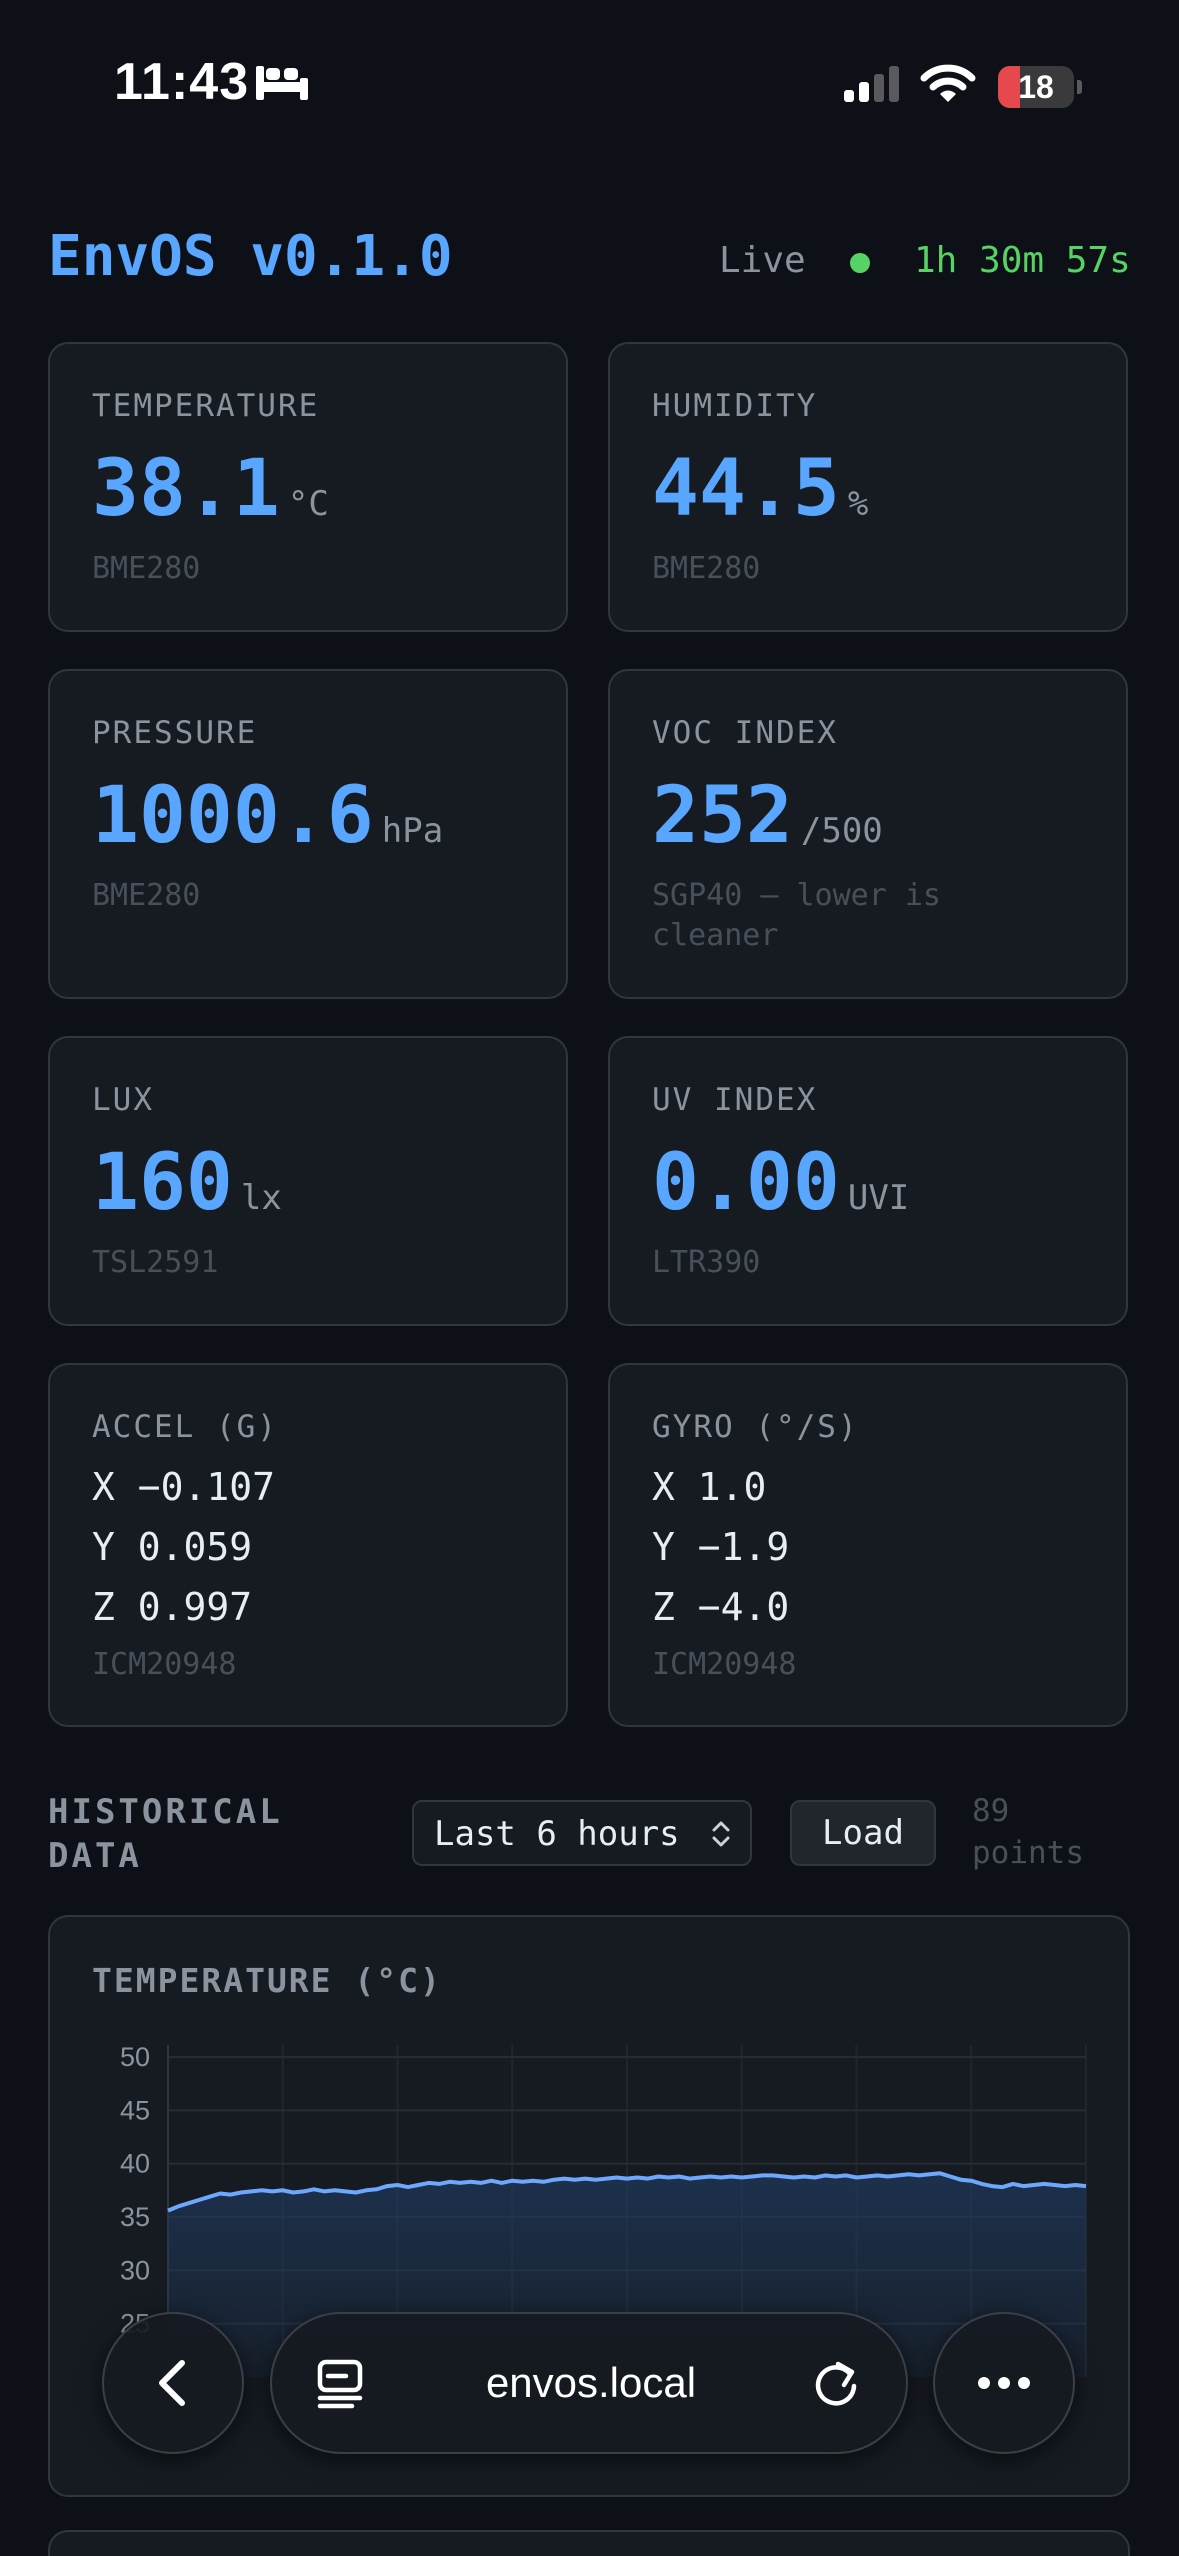 Image resolution: width=1179 pixels, height=2556 pixels. Describe the element at coordinates (796, 915) in the screenshot. I see `sensor-name: SGP40 — lower is cleaner` at that location.